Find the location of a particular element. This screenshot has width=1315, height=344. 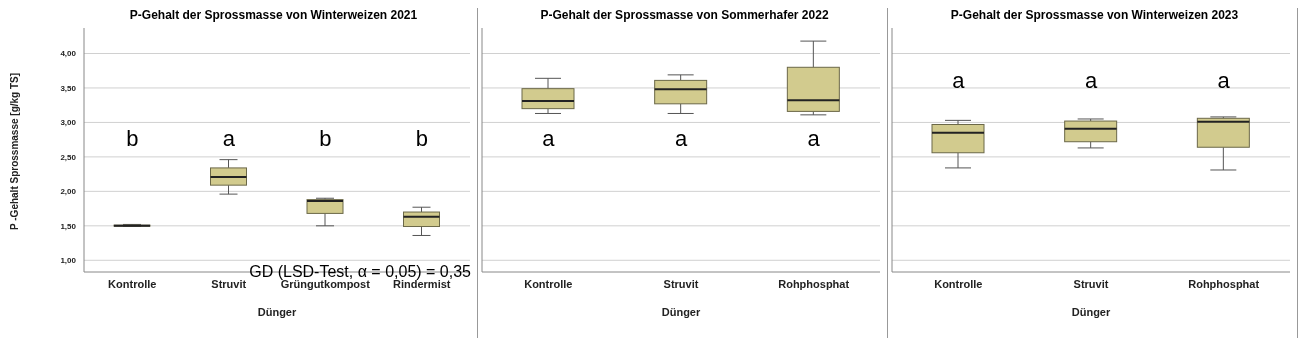

y-tick-label: 3,00 is located at coordinates (68, 123).